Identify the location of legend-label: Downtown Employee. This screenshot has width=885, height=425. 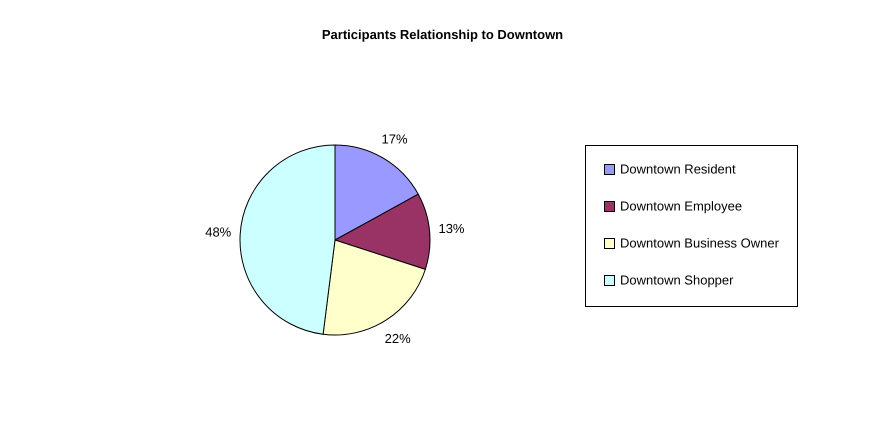
(681, 206).